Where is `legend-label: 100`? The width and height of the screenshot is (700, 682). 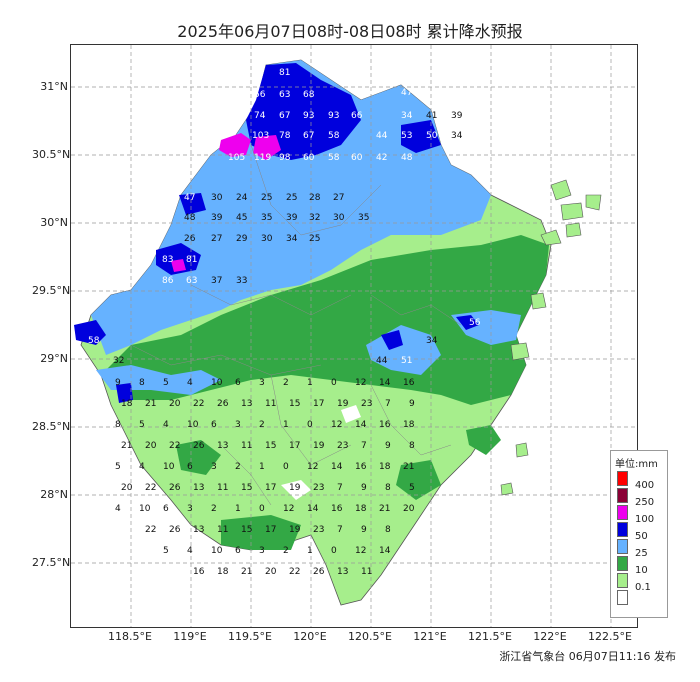 legend-label: 100 is located at coordinates (645, 519).